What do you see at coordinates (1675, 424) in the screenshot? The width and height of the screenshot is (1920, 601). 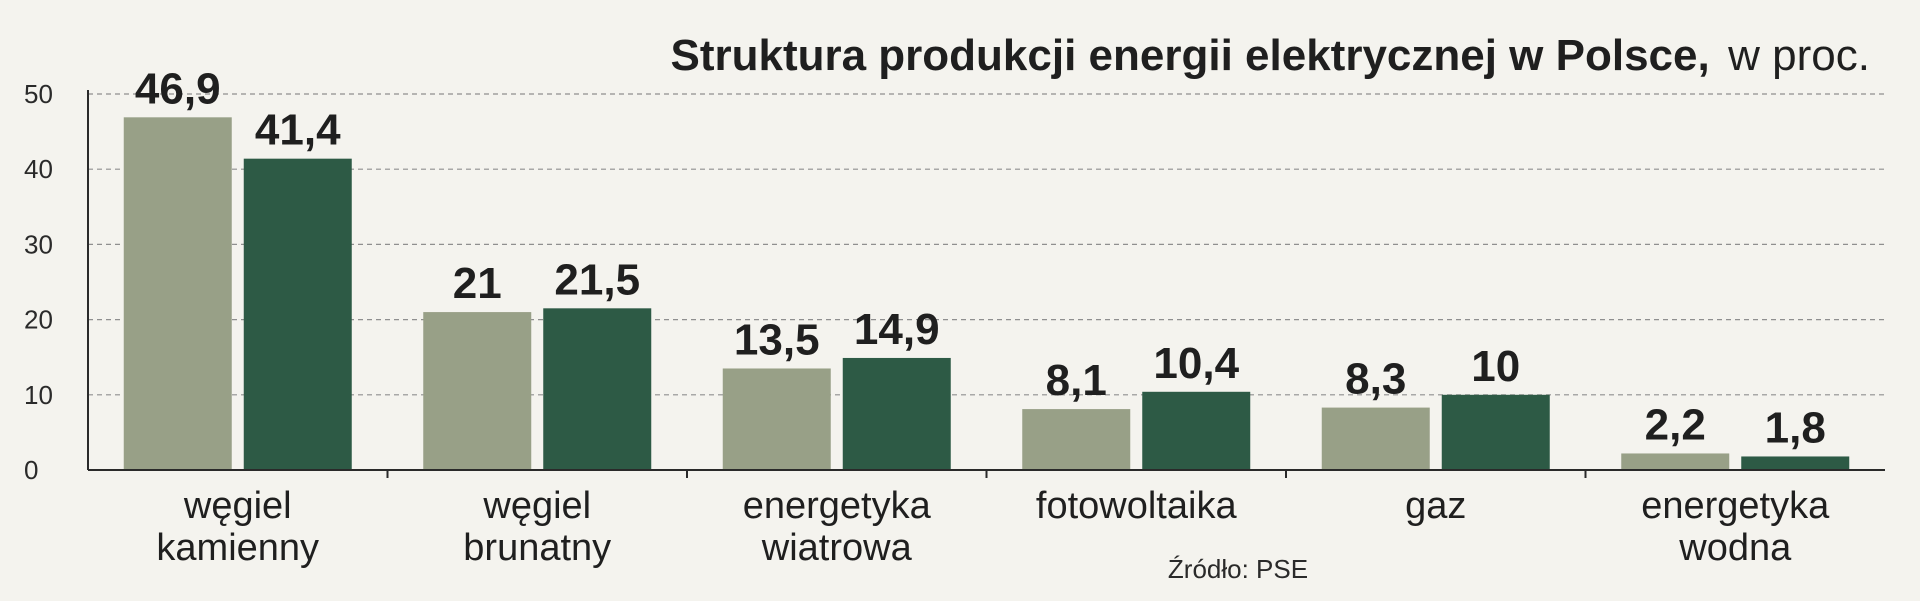 I see `value-label: 2,2` at bounding box center [1675, 424].